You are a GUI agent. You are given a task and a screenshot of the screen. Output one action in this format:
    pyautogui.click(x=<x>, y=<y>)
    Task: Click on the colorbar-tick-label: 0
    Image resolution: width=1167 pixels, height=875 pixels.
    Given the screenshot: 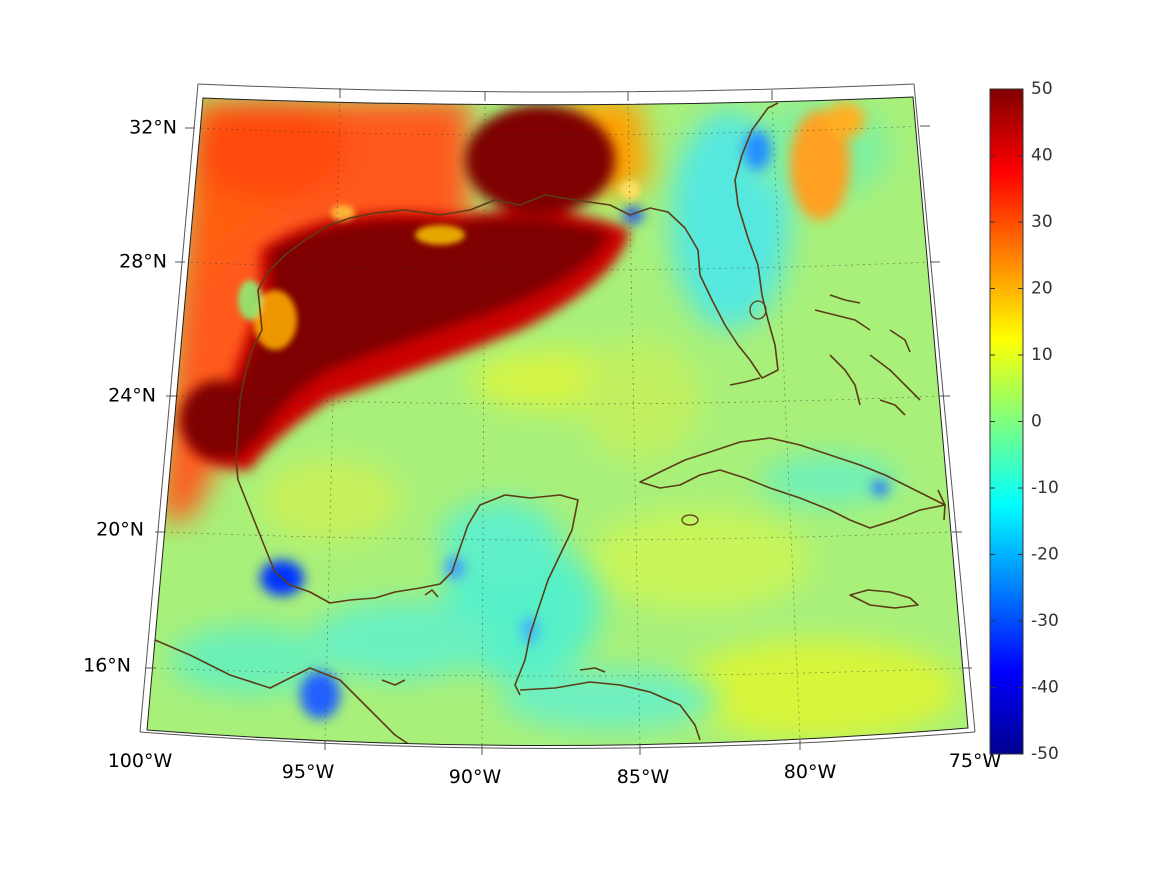 What is the action you would take?
    pyautogui.click(x=1036, y=422)
    